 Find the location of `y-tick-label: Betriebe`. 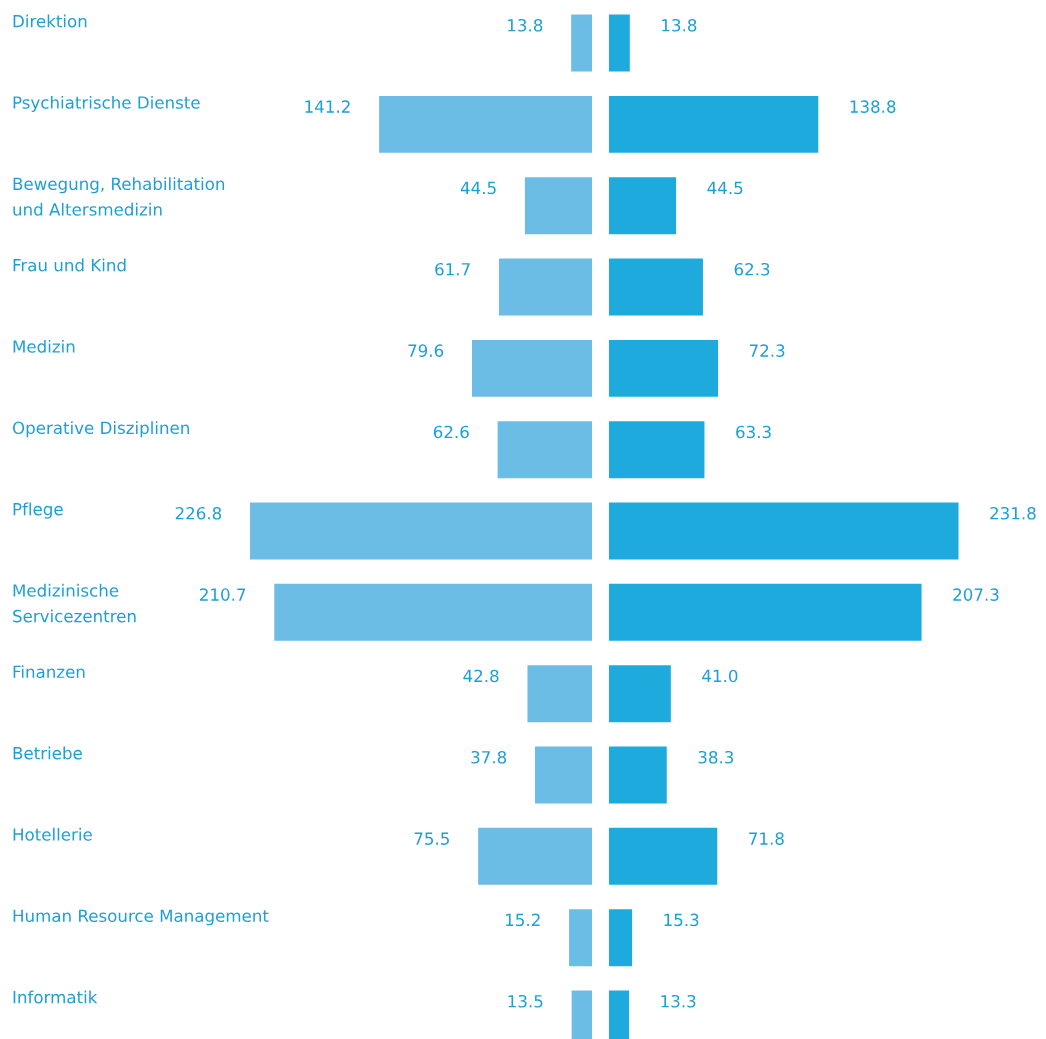

y-tick-label: Betriebe is located at coordinates (47, 753).